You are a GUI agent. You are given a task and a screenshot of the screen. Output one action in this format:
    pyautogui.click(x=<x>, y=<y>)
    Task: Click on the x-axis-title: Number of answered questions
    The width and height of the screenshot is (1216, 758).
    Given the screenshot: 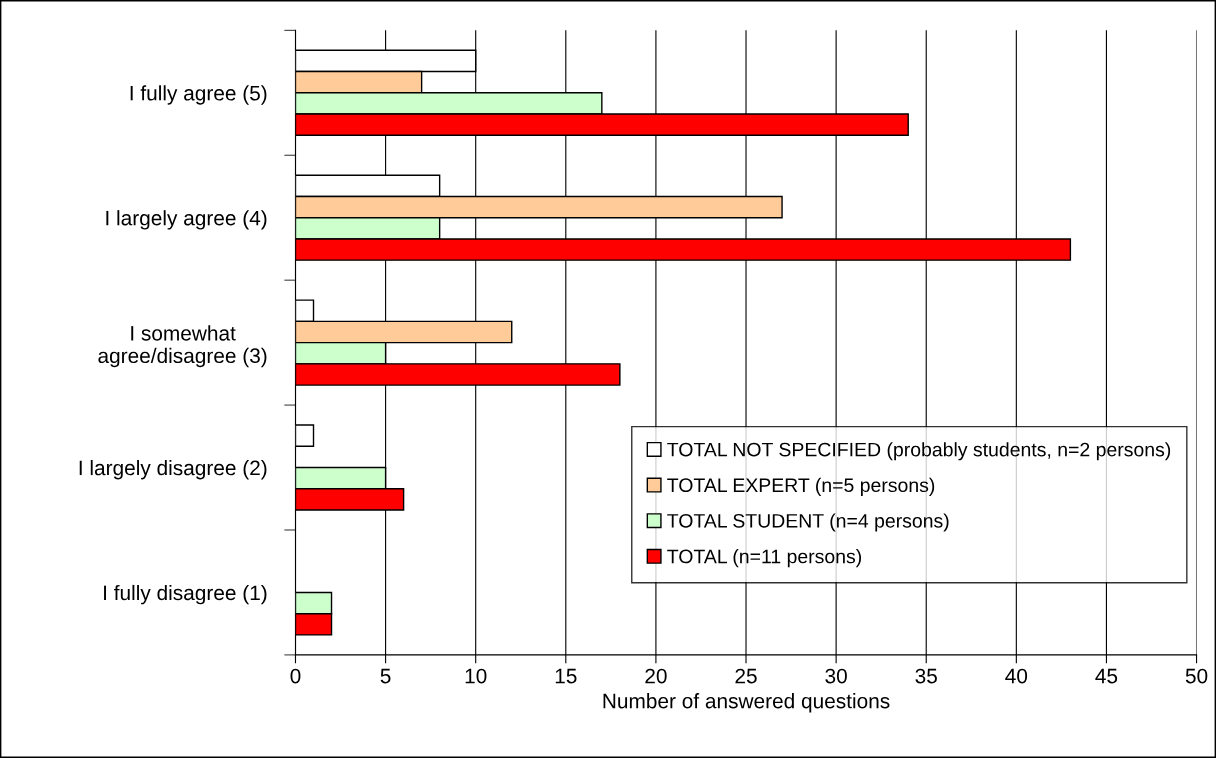 What is the action you would take?
    pyautogui.click(x=746, y=703)
    